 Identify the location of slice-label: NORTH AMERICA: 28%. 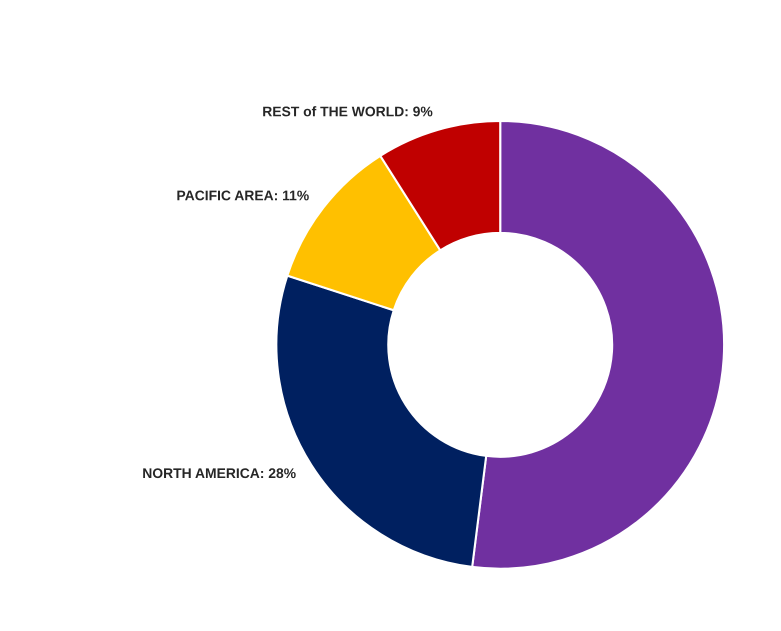
(219, 473).